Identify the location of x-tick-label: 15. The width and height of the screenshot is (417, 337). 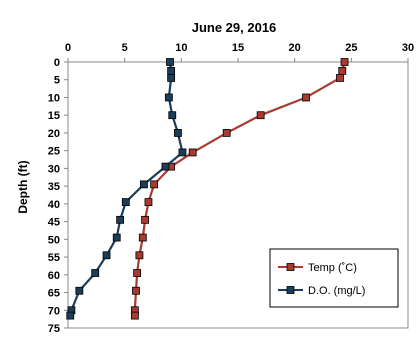
(238, 48).